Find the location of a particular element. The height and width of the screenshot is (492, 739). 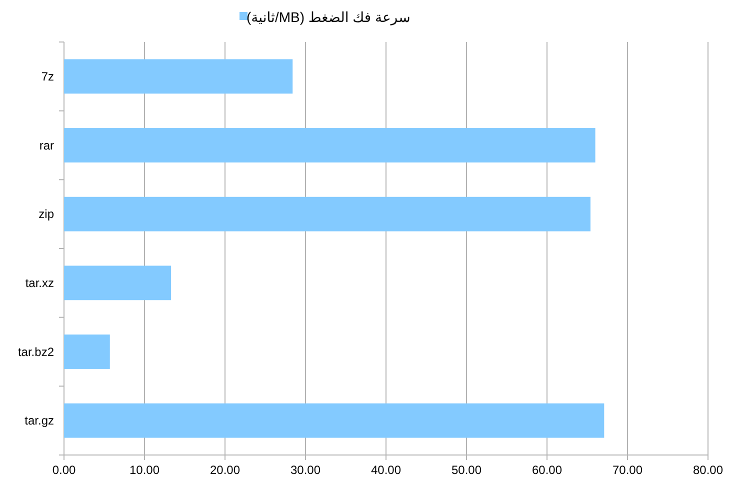

x-tick-label: 0.00 is located at coordinates (64, 470).